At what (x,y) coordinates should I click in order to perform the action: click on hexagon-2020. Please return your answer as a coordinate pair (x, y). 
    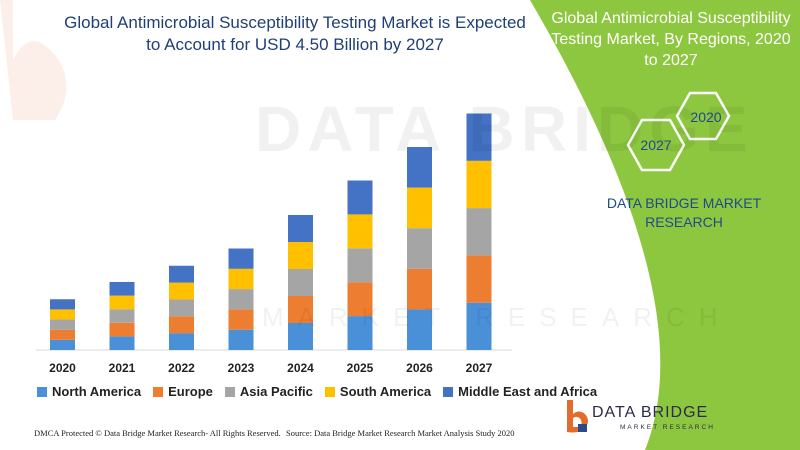
    Looking at the image, I should click on (703, 116).